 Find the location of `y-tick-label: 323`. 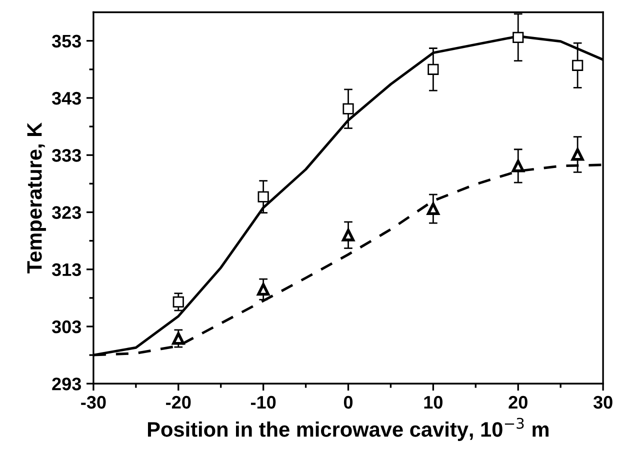

y-tick-label: 323 is located at coordinates (66, 212).